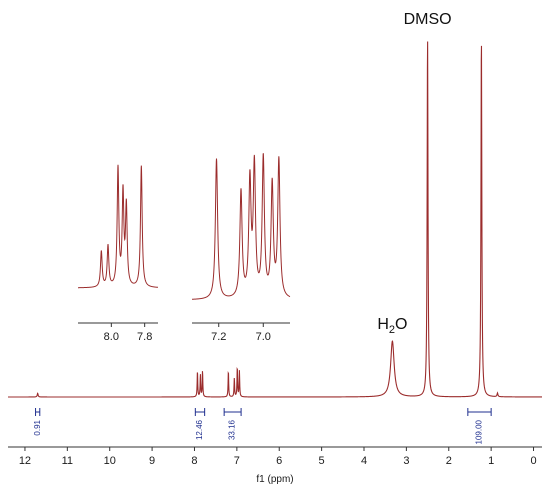 This screenshot has width=550, height=487. Describe the element at coordinates (392, 326) in the screenshot. I see `peak-annotation: H2O` at that location.